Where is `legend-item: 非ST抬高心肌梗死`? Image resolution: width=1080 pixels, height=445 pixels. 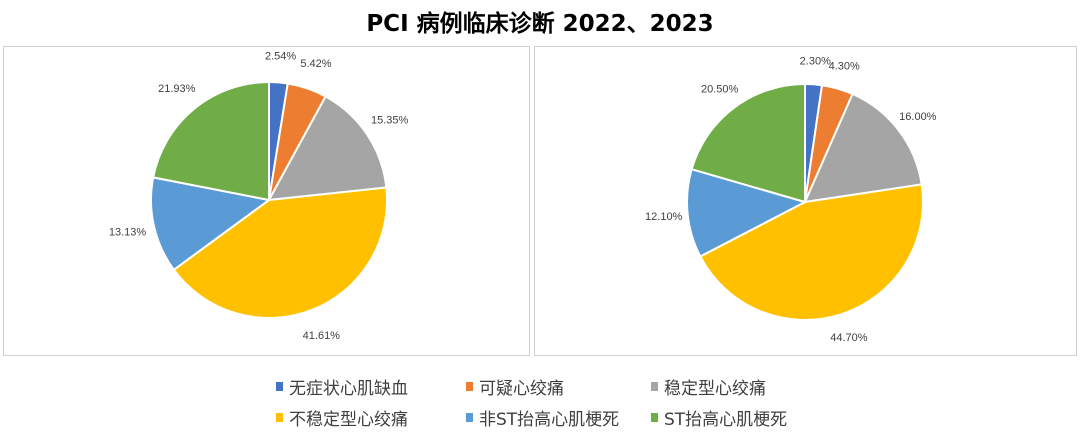 legend-item: 非ST抬高心肌梗死 is located at coordinates (558, 417).